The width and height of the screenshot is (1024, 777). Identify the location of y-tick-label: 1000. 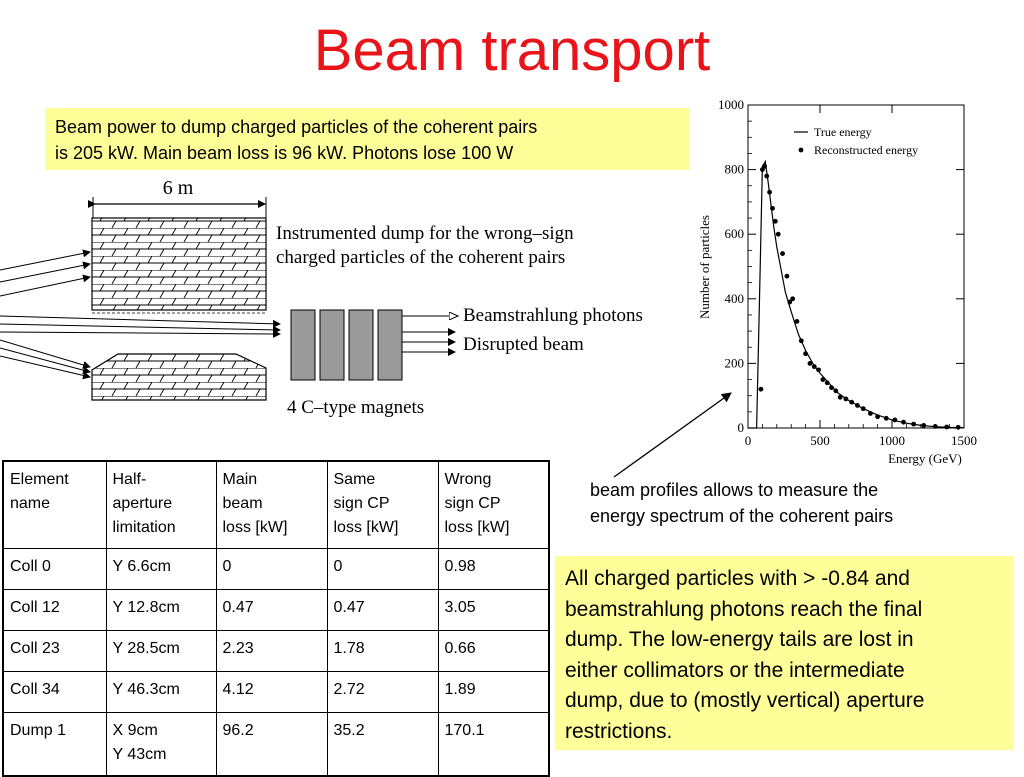
(731, 104).